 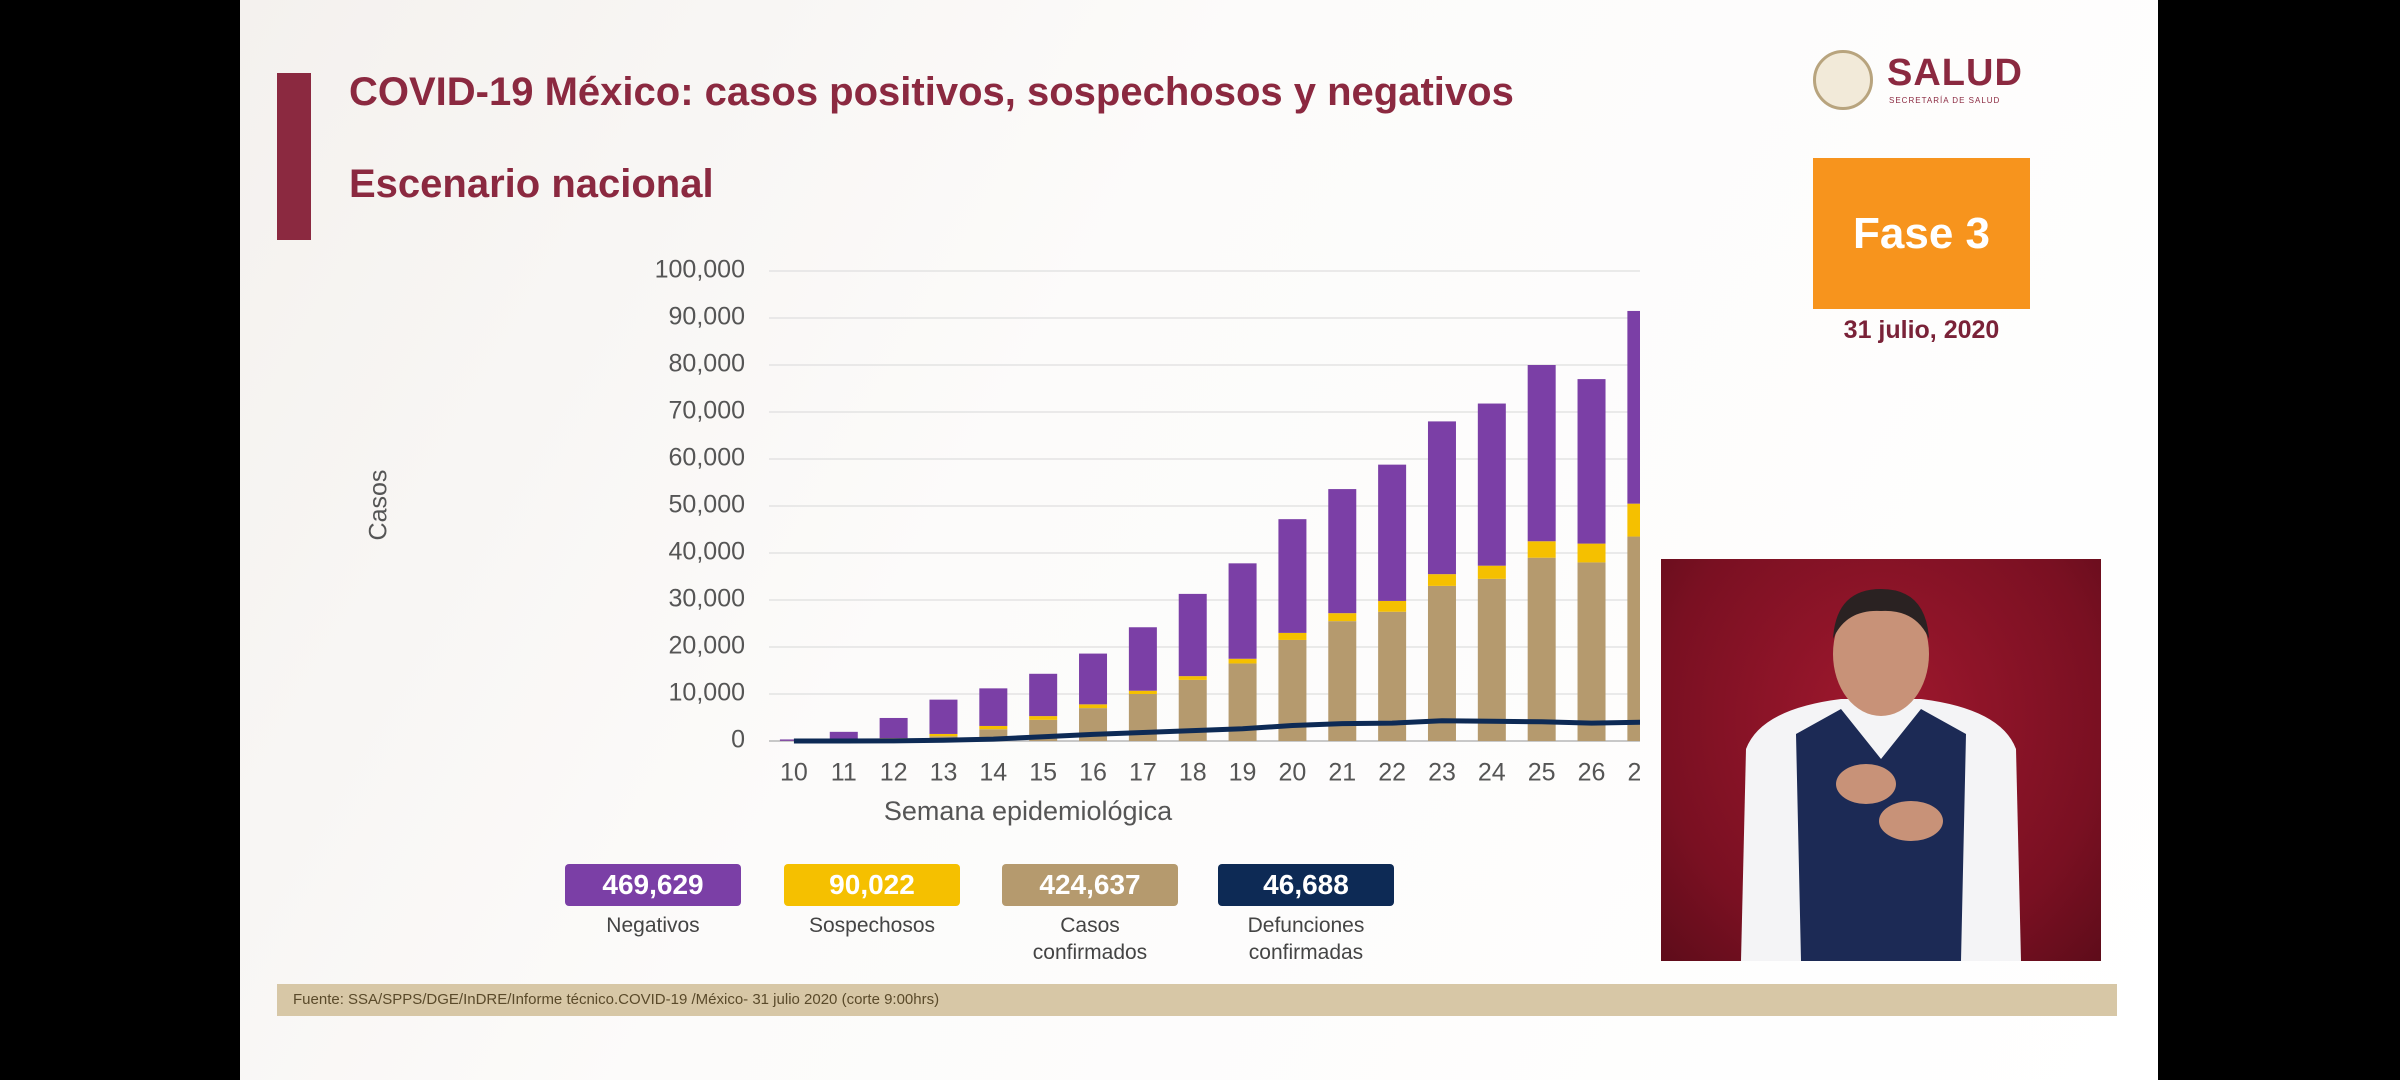 What do you see at coordinates (1306, 939) in the screenshot?
I see `summary-label: Defunciones confirmadas` at bounding box center [1306, 939].